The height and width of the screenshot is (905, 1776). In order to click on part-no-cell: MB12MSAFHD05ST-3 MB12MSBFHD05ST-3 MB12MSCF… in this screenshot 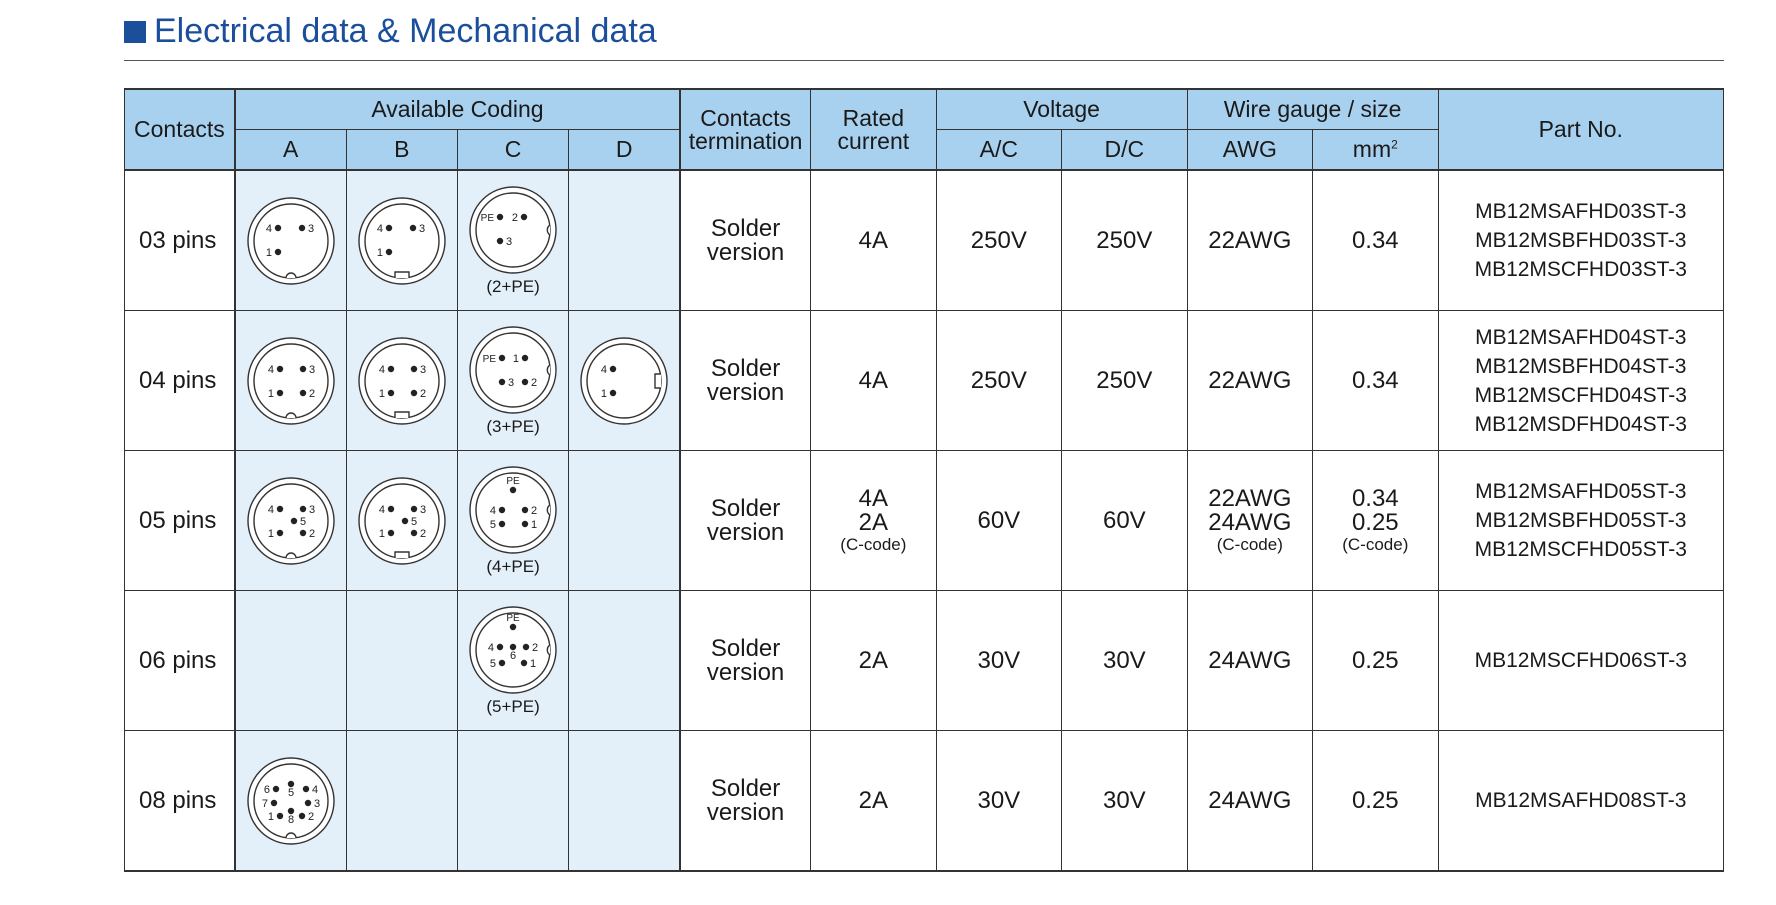, I will do `click(1581, 520)`.